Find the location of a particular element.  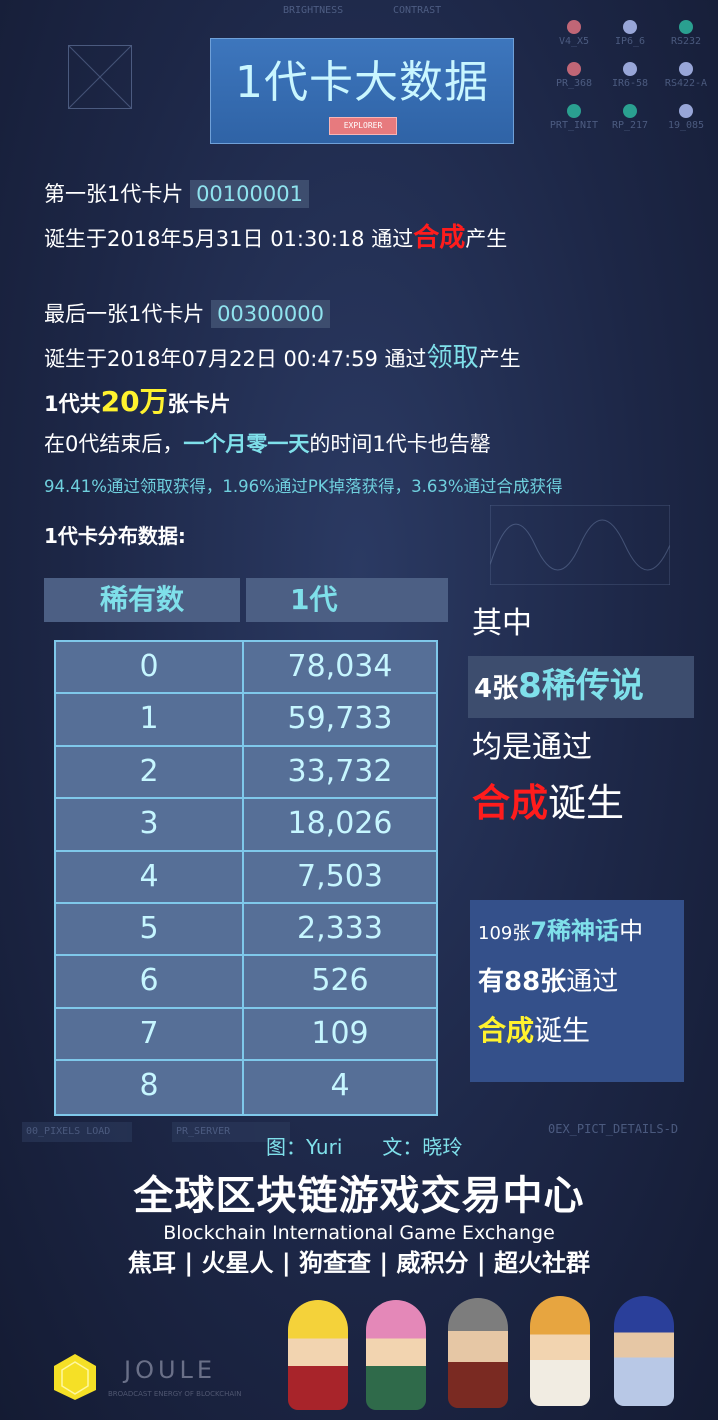

knob: PRT_INIT is located at coordinates (574, 115).